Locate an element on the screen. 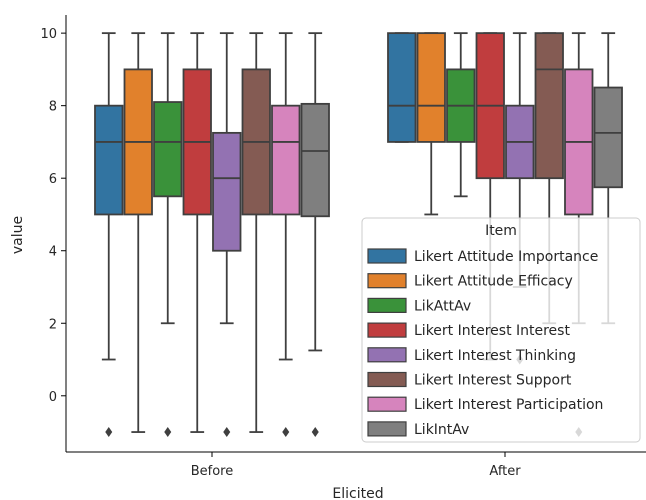  y-axis-label: value is located at coordinates (18, 235).